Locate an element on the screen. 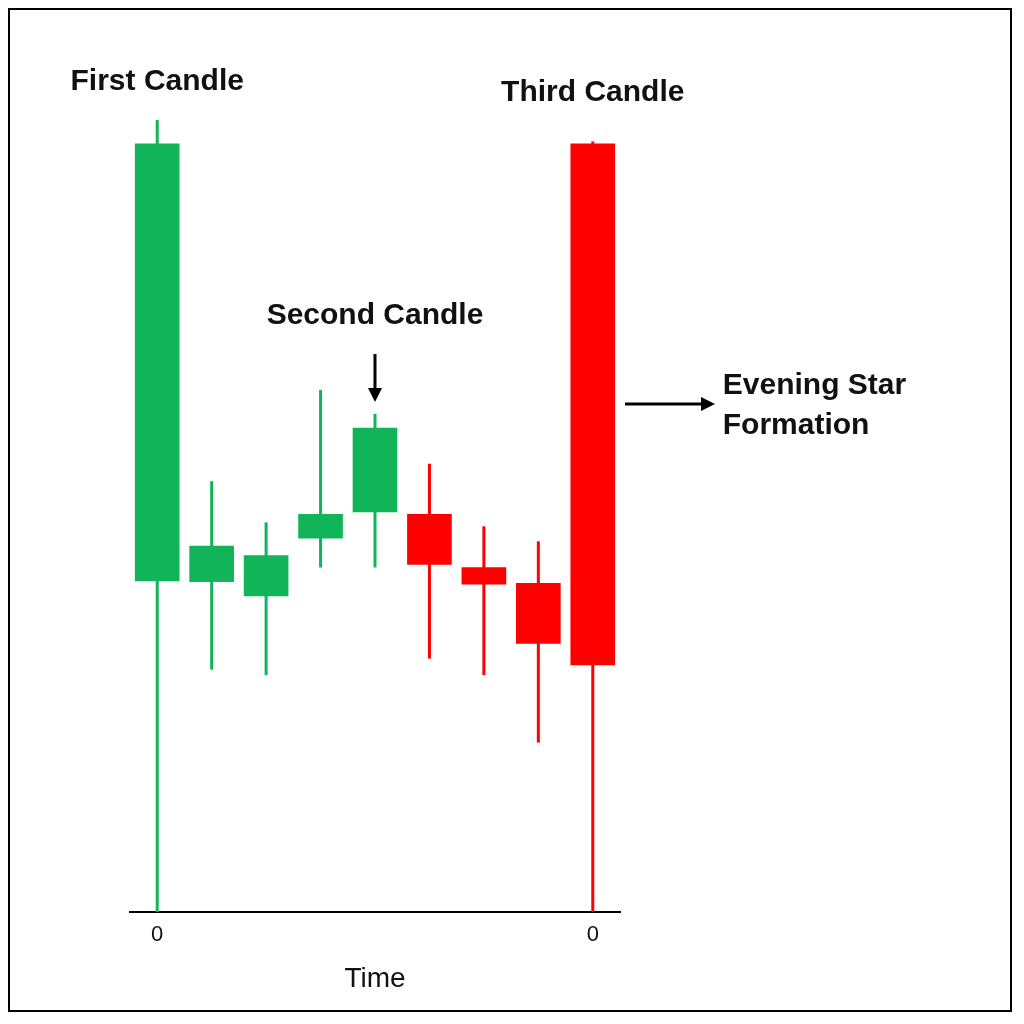 This screenshot has width=1024, height=1024. text: Evening Star Formation is located at coordinates (814, 404).